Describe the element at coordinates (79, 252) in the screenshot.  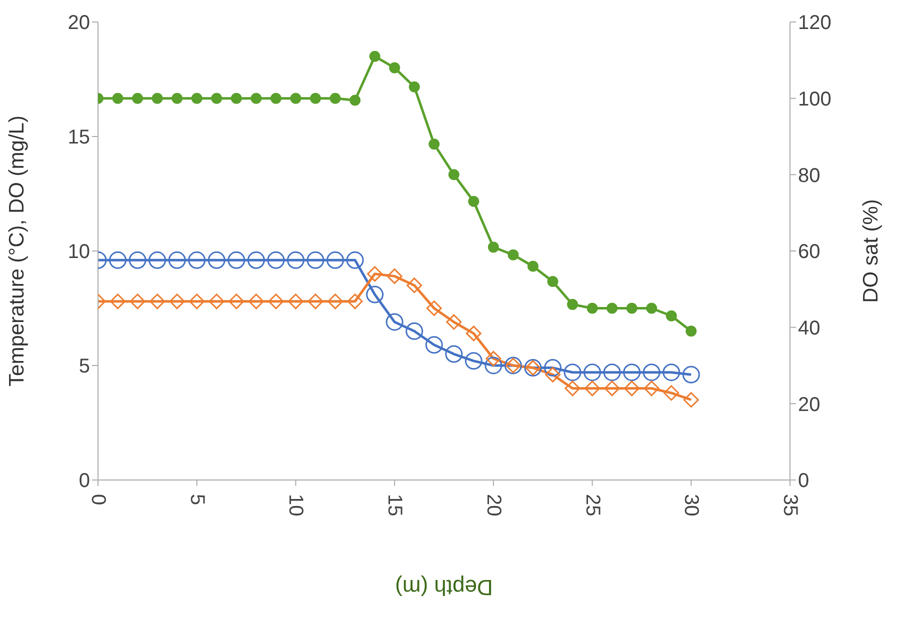
I see `y-tick-label: 10` at that location.